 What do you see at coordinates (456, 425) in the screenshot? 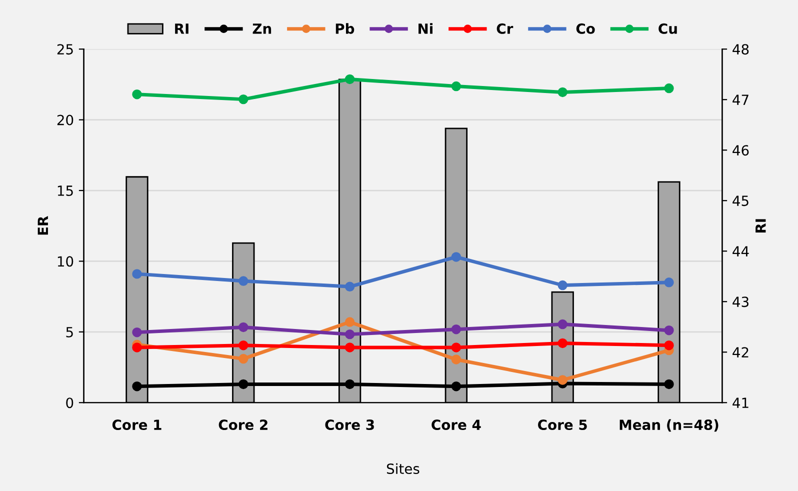
I see `x-tick-label: Core 4` at bounding box center [456, 425].